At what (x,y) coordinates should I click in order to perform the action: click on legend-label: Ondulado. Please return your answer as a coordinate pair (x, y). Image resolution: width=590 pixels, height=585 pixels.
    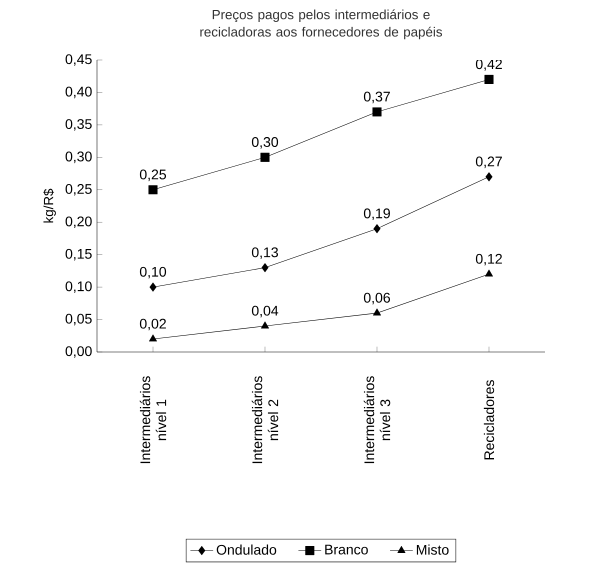
    Looking at the image, I should click on (246, 549).